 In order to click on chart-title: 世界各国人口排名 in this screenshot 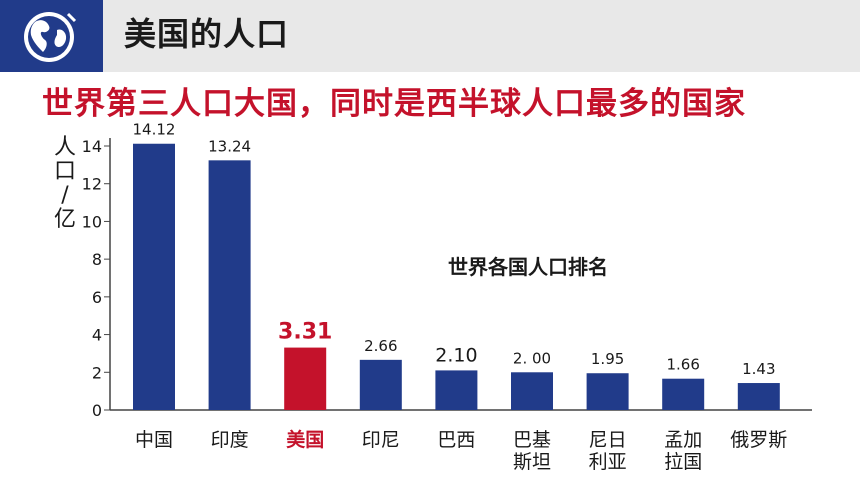, I will do `click(528, 267)`.